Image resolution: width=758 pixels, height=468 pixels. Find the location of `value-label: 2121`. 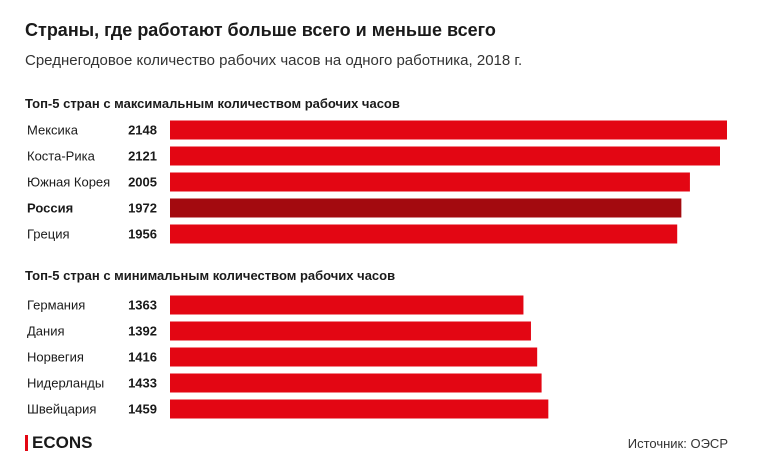

value-label: 2121 is located at coordinates (142, 156).